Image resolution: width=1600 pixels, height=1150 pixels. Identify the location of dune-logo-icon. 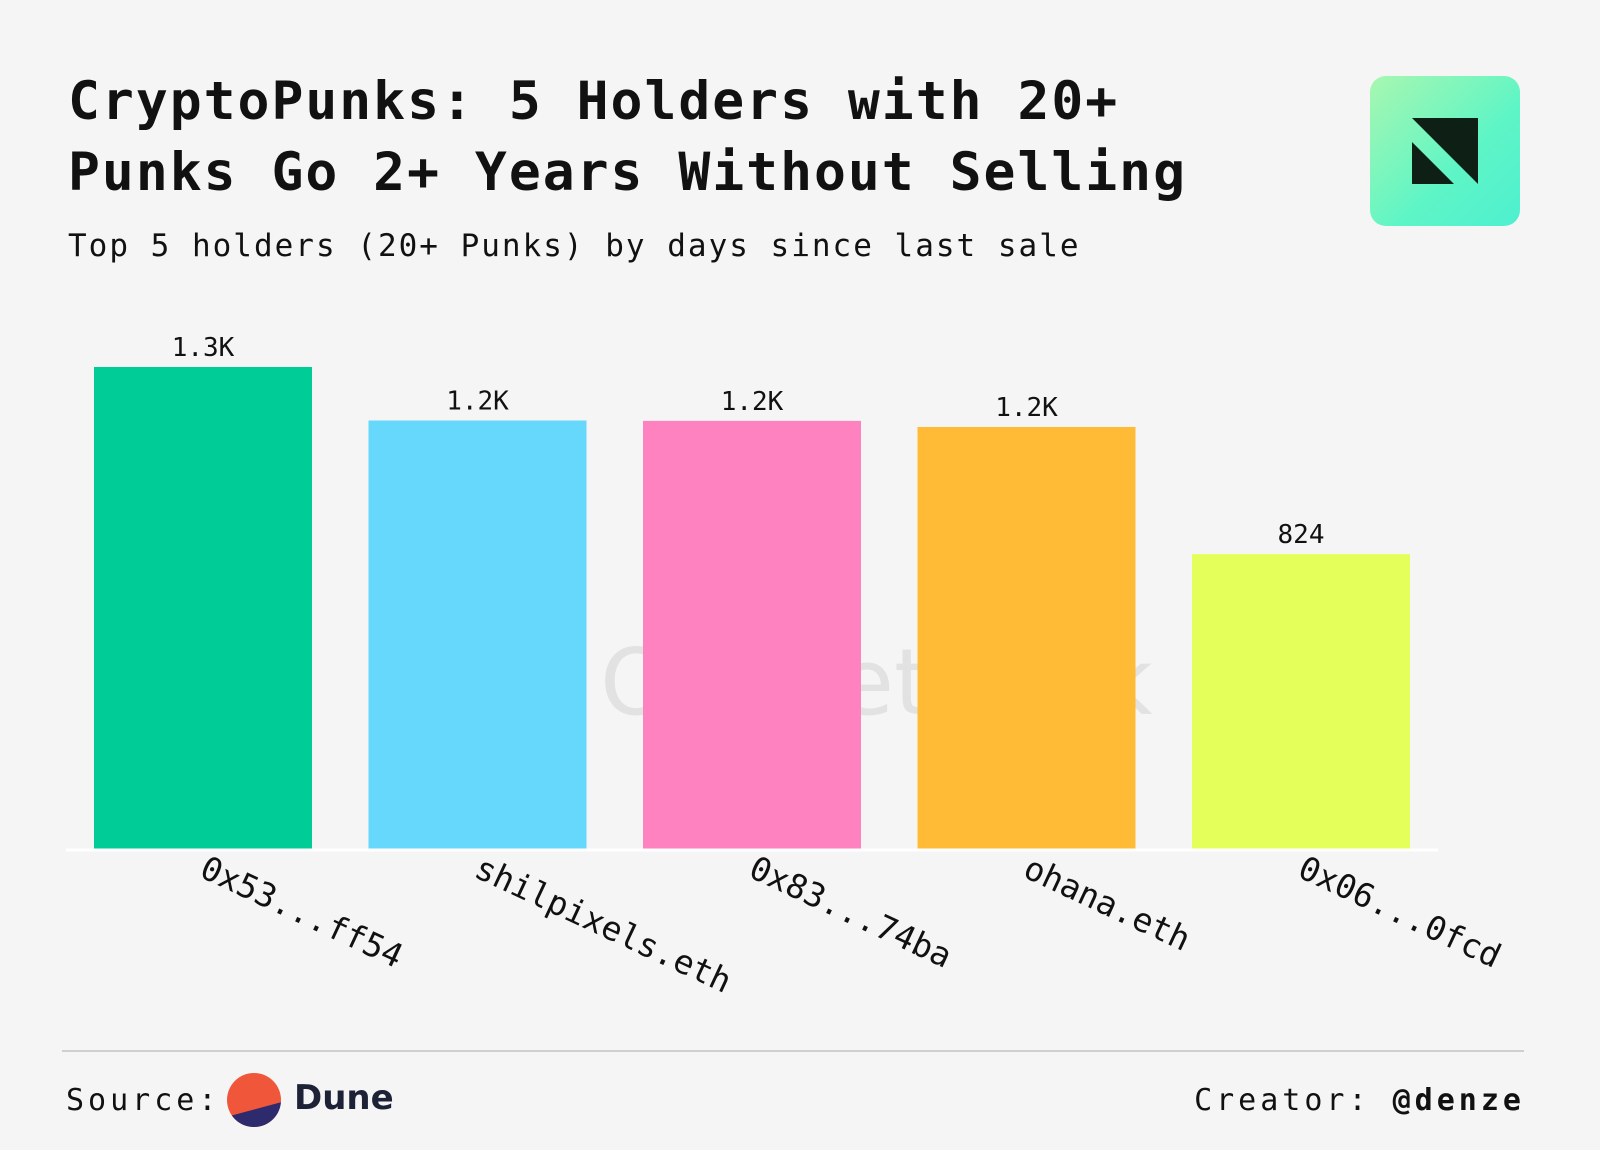
(254, 1100).